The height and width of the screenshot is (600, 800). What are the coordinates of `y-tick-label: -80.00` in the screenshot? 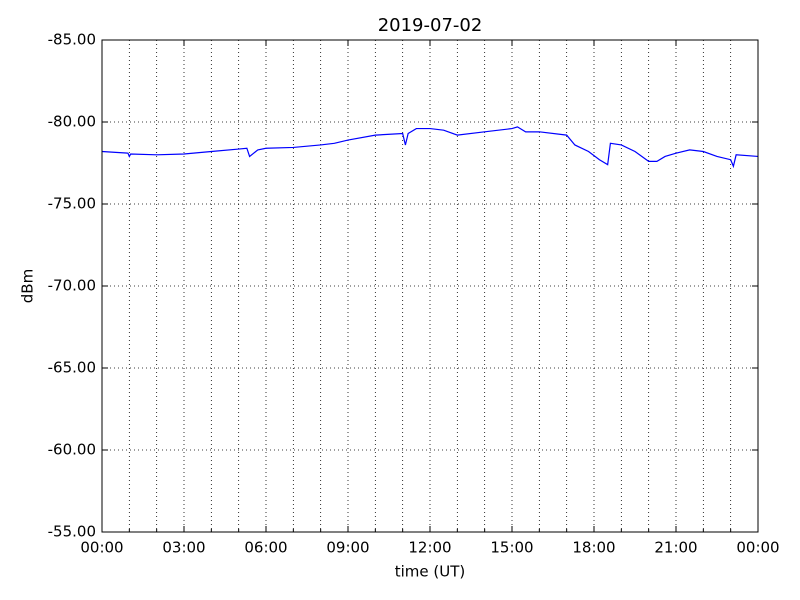 It's located at (72, 122).